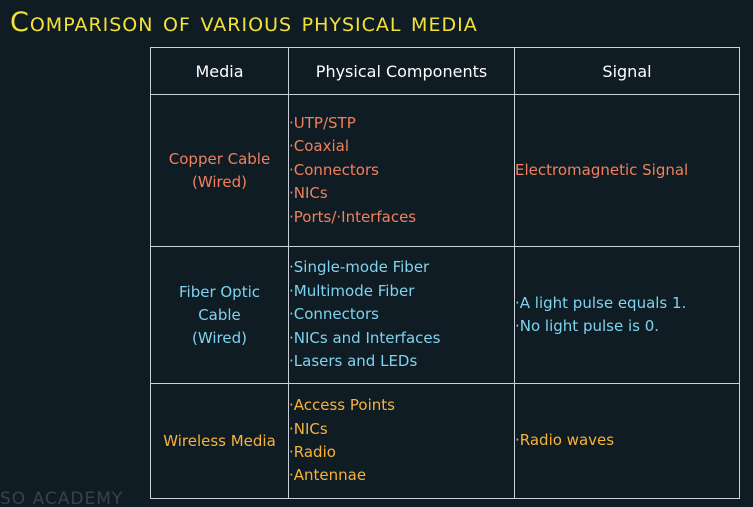  I want to click on component-item: ·Single-mode Fiber, so click(359, 267).